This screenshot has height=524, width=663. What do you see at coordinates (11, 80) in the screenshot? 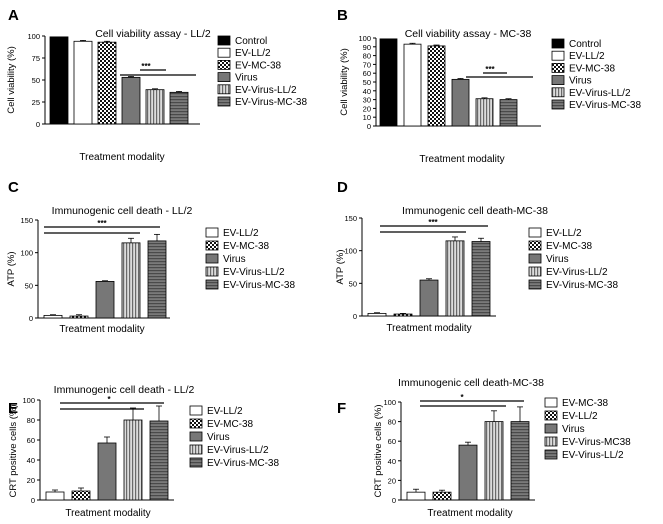
I see `y-axis-label: Cell viability (%)` at bounding box center [11, 80].